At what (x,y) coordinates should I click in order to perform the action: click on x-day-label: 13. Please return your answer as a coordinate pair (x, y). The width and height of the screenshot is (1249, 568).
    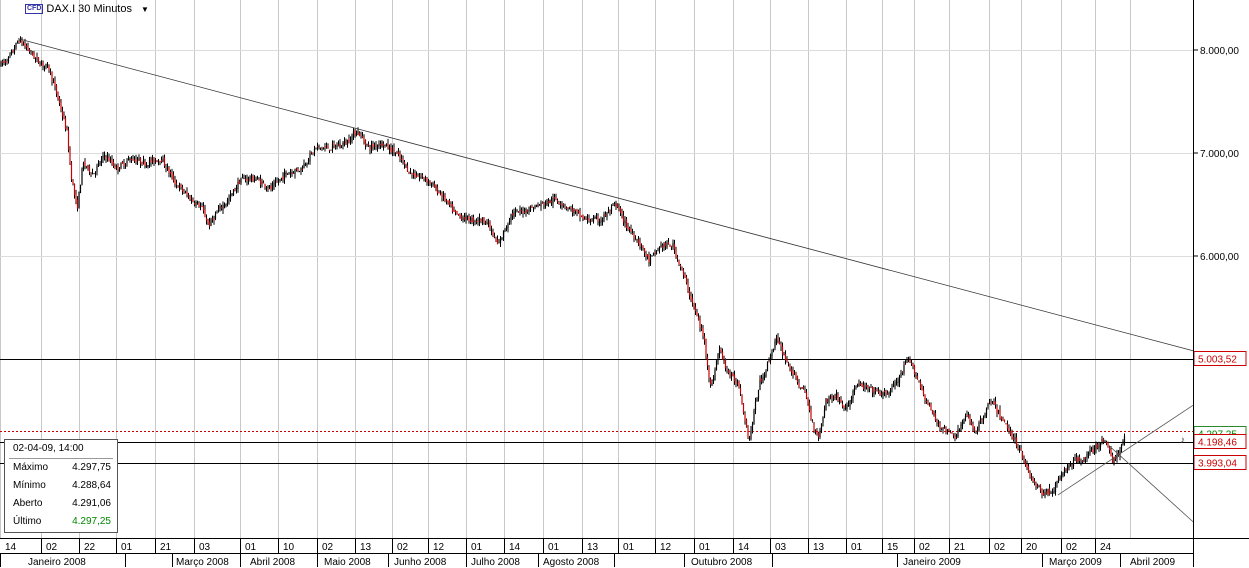
    Looking at the image, I should click on (819, 547).